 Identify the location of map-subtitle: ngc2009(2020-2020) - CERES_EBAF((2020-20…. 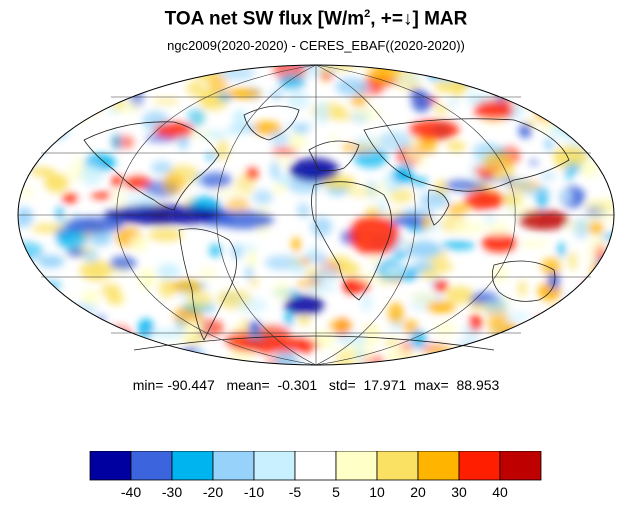
(316, 45).